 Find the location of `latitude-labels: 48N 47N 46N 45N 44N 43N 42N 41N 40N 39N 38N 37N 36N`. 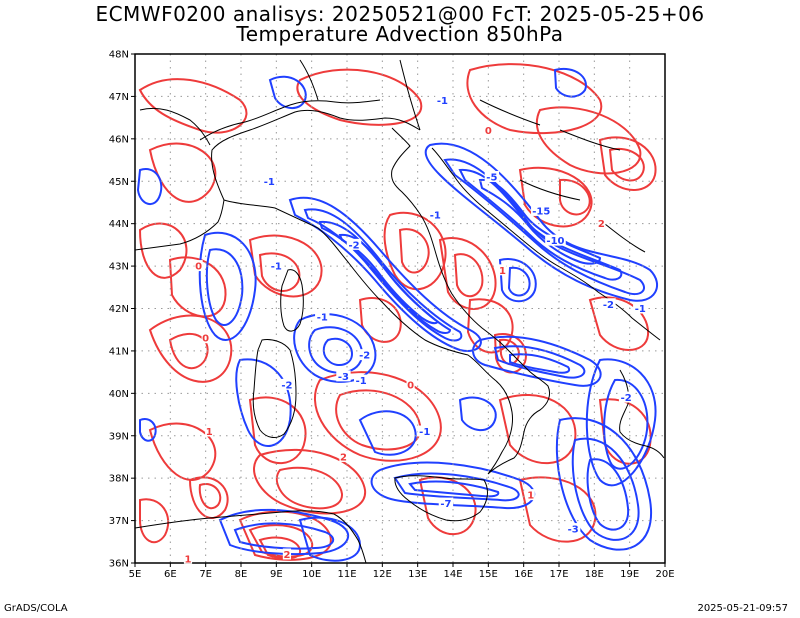

latitude-labels: 48N 47N 46N 45N 44N 43N 42N 41N 40N 39N 38N 37N 36N is located at coordinates (119, 310).